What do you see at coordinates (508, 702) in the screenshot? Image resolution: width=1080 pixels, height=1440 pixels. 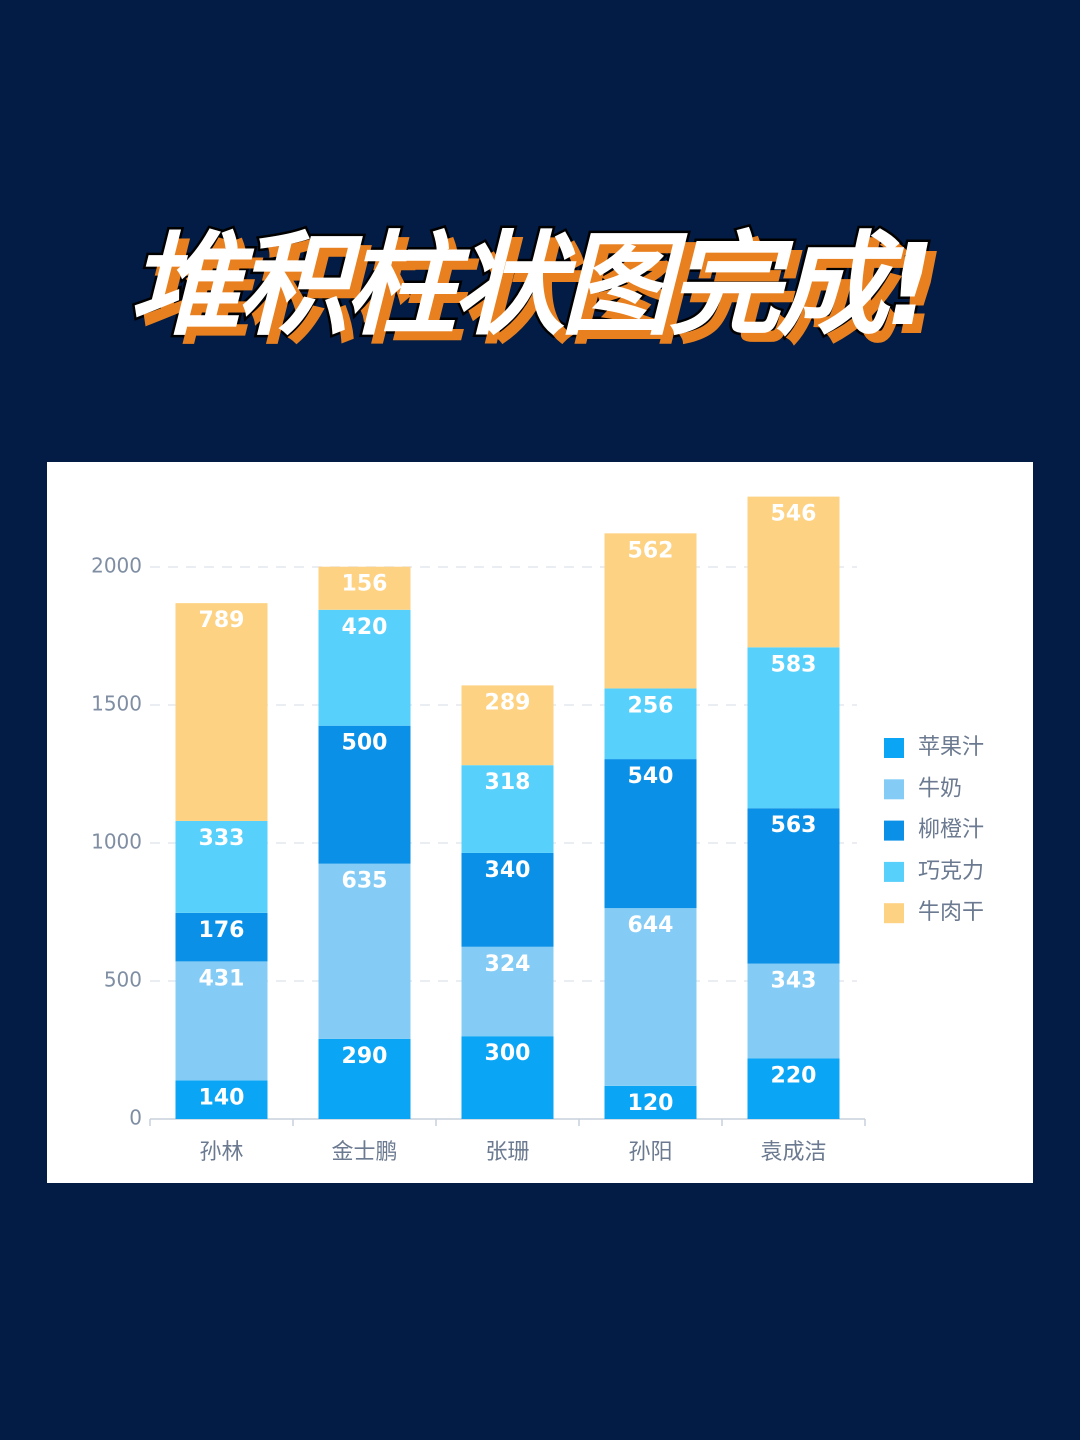 I see `data-label: 289` at bounding box center [508, 702].